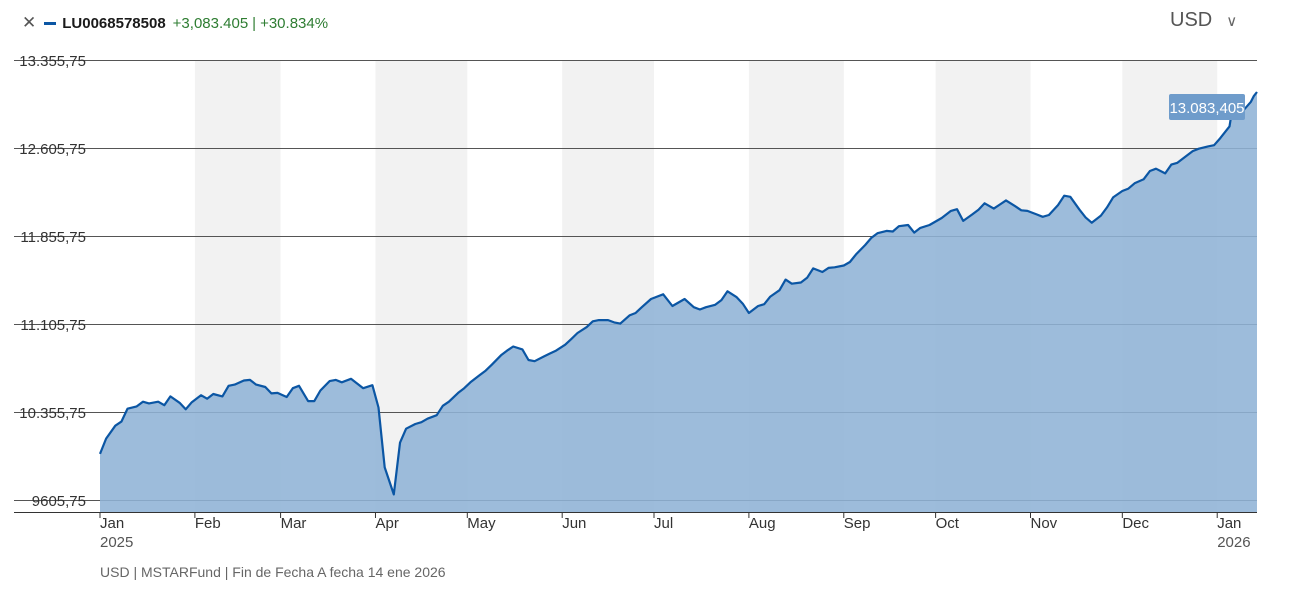 The height and width of the screenshot is (607, 1290). Describe the element at coordinates (481, 523) in the screenshot. I see `x-tick-label: May` at that location.